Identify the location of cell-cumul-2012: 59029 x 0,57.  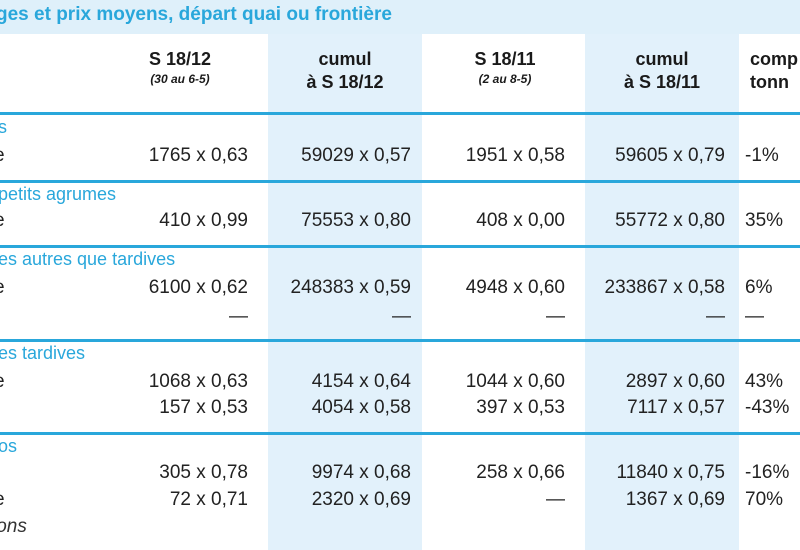
(356, 155).